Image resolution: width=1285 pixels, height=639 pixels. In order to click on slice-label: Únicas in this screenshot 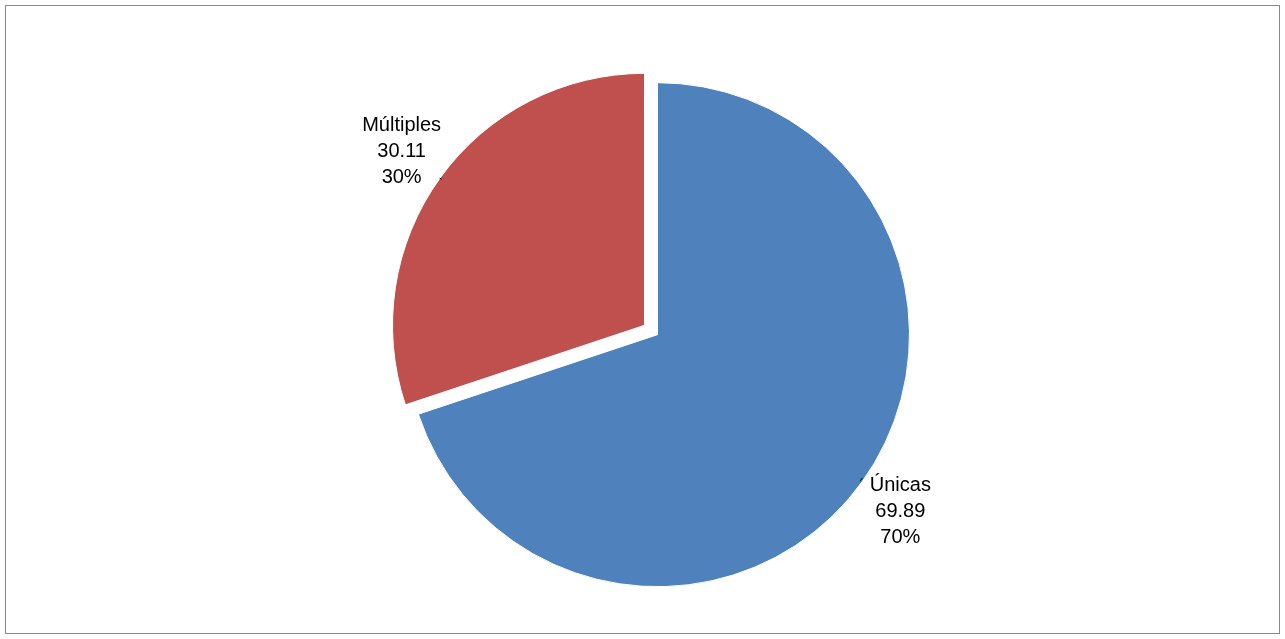, I will do `click(900, 483)`.